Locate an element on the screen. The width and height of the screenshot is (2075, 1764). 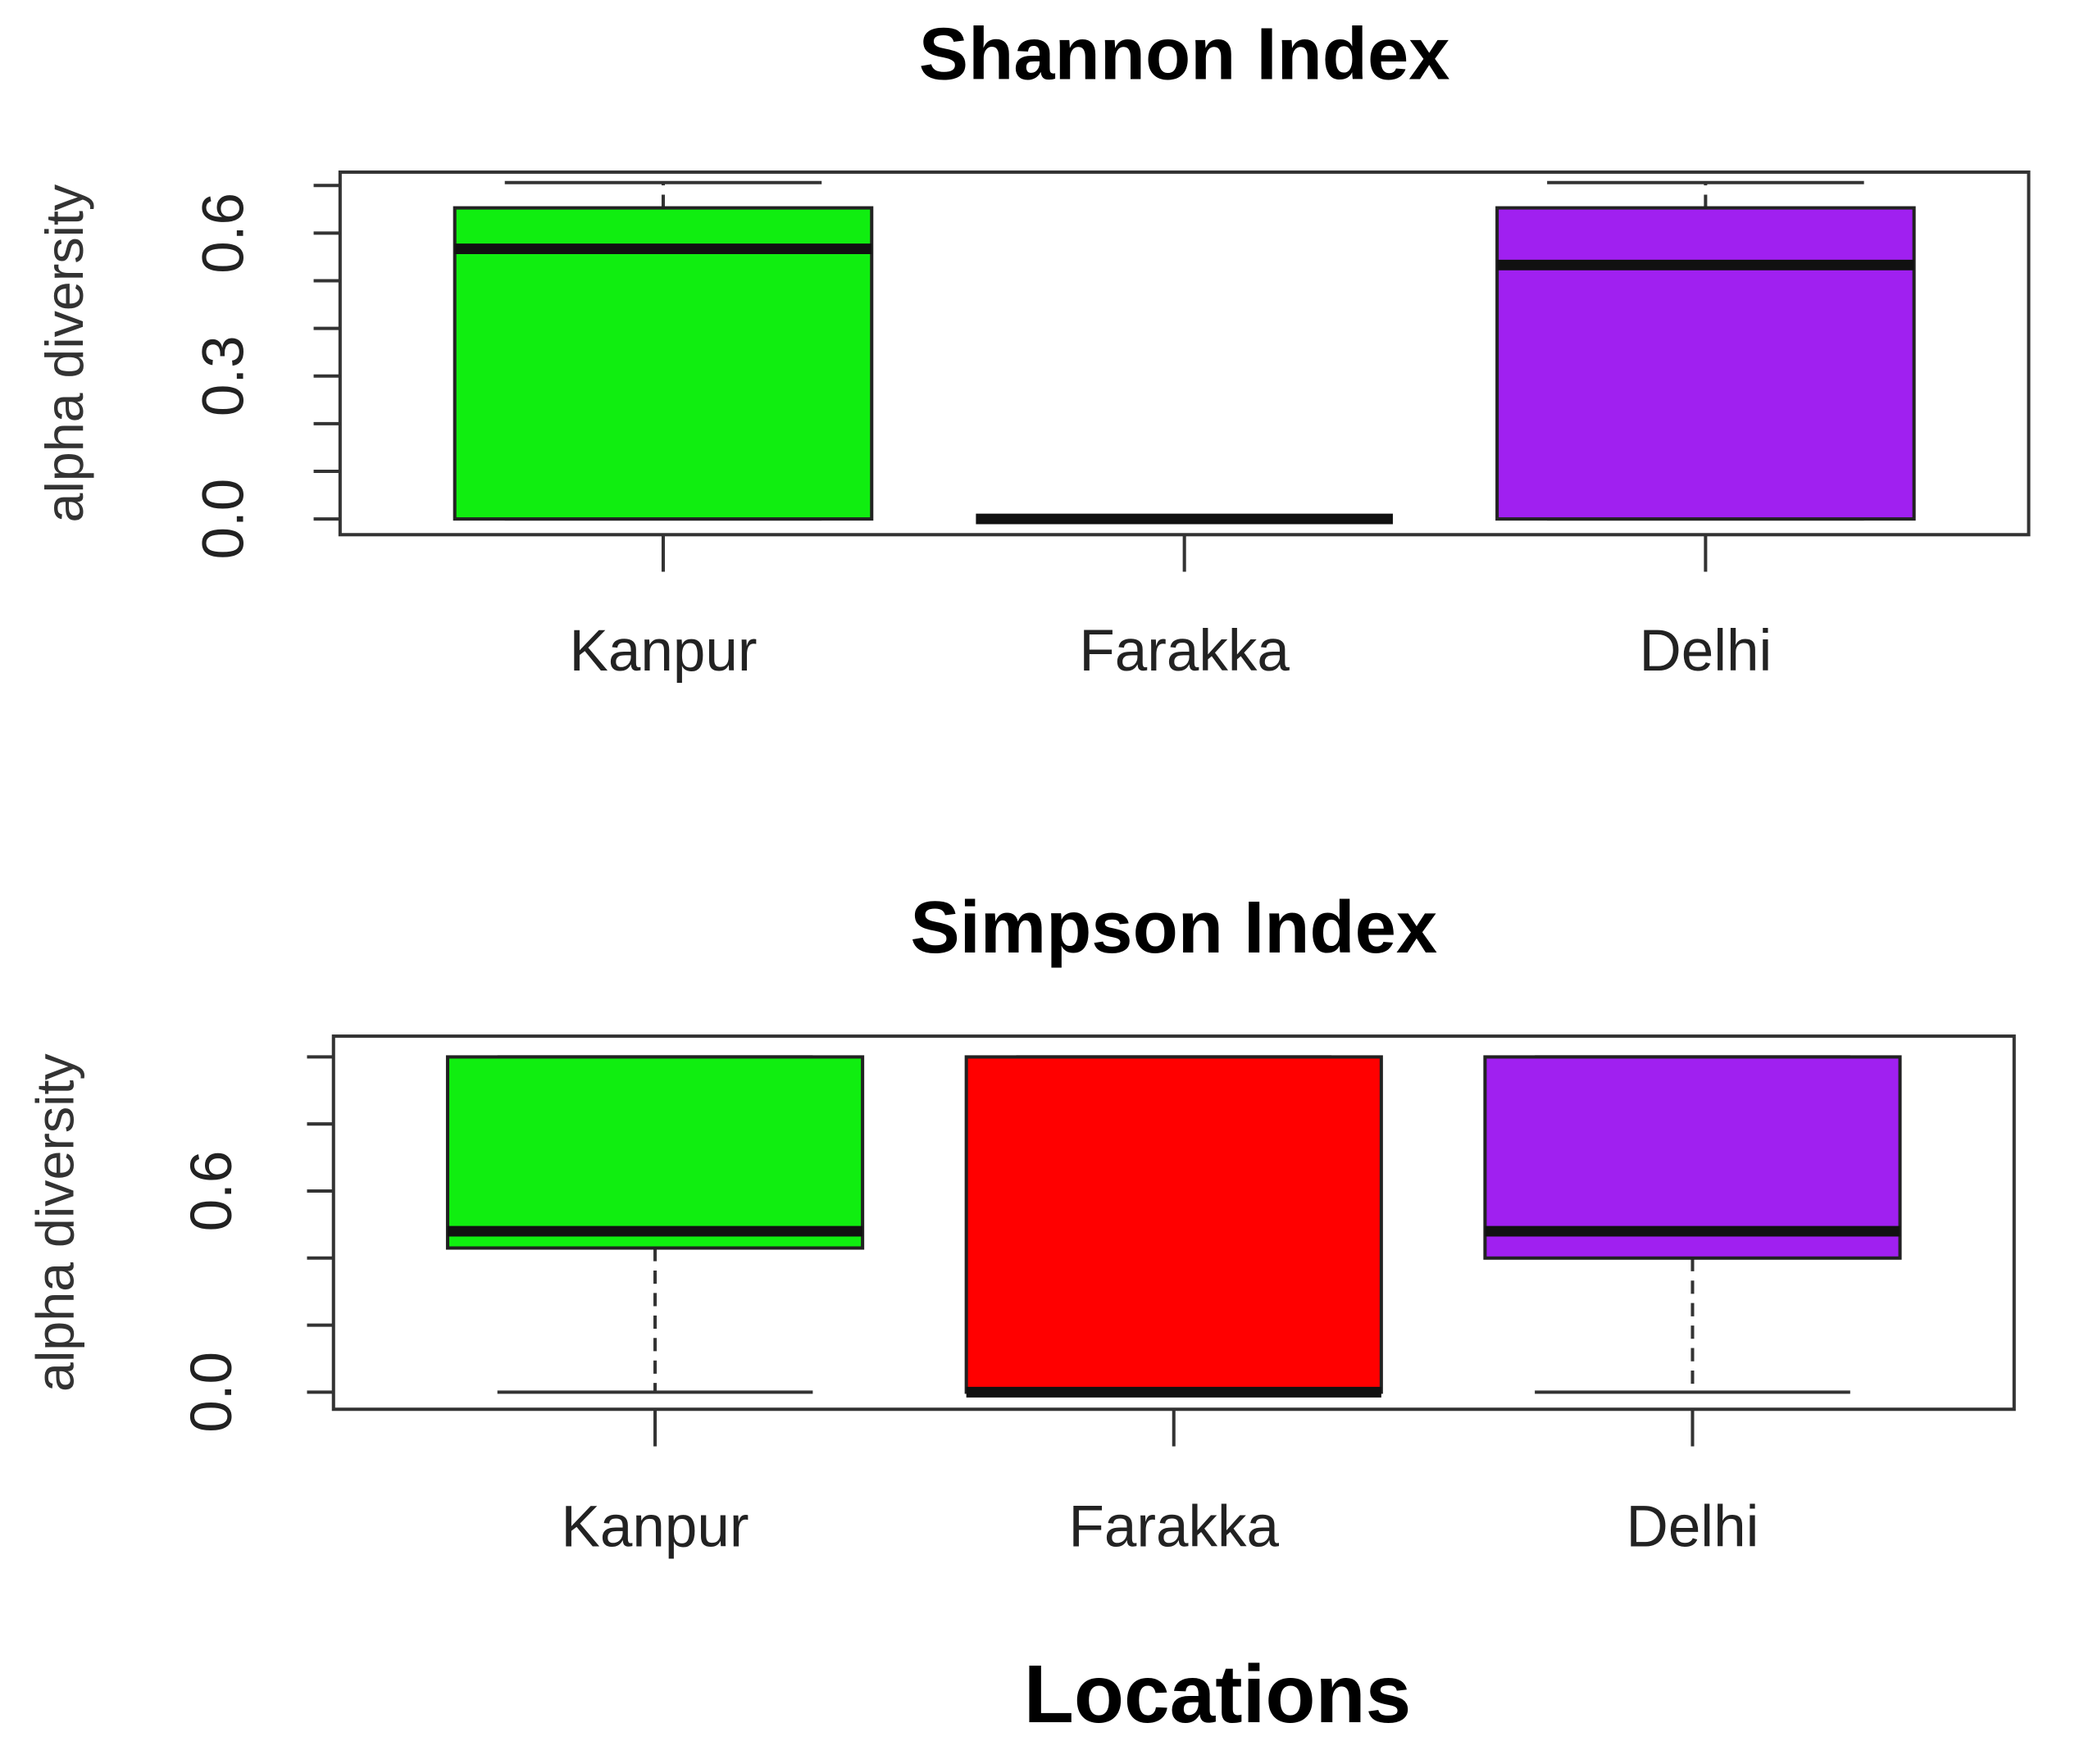
chart-title: Shannon Index is located at coordinates (1184, 55).